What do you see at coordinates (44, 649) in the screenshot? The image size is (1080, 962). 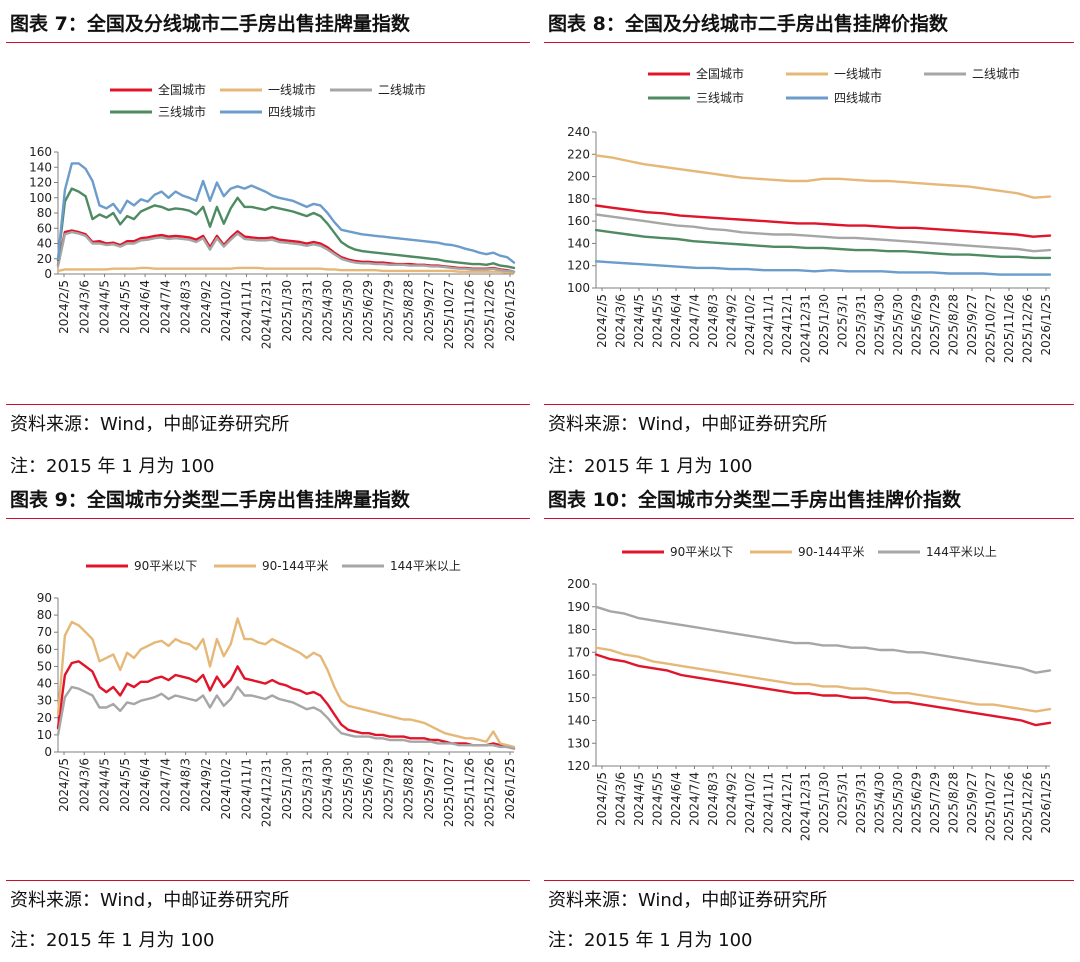 I see `y-tick-label: 60` at bounding box center [44, 649].